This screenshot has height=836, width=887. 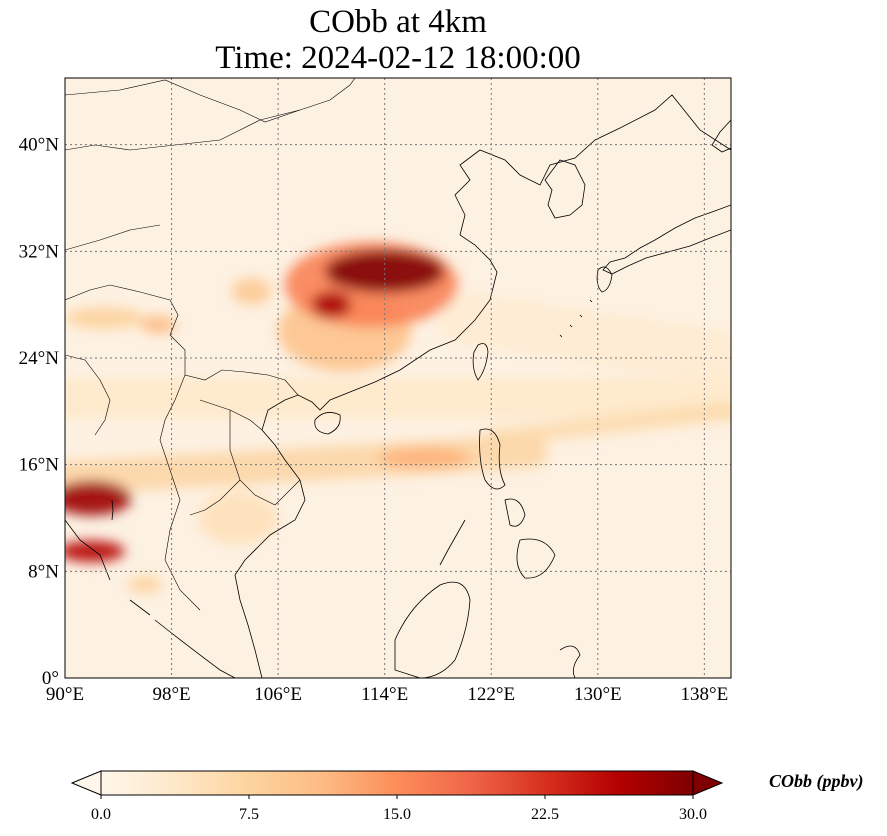 I want to click on lon-tick-label: 122°E, so click(x=491, y=694).